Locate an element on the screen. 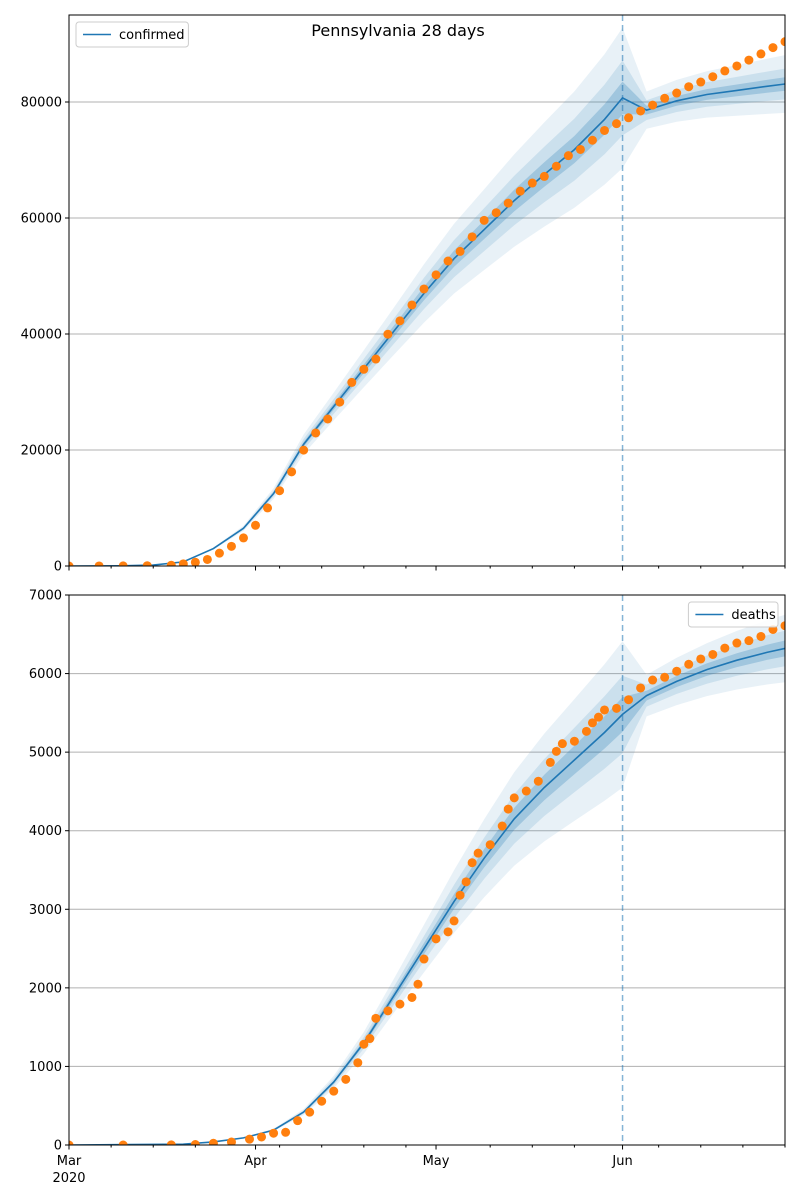 This screenshot has width=800, height=1200. legend-label: deaths is located at coordinates (753, 615).